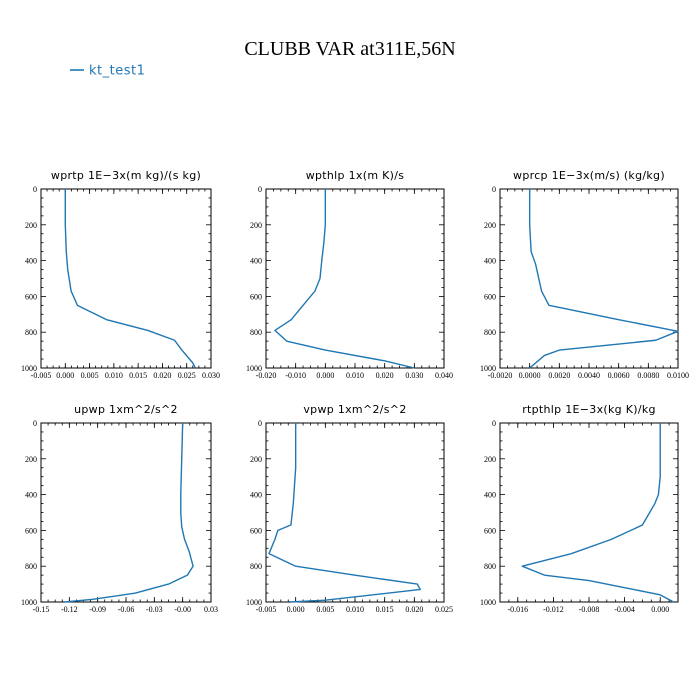  Describe the element at coordinates (624, 609) in the screenshot. I see `x-tick-label: -0.004` at that location.